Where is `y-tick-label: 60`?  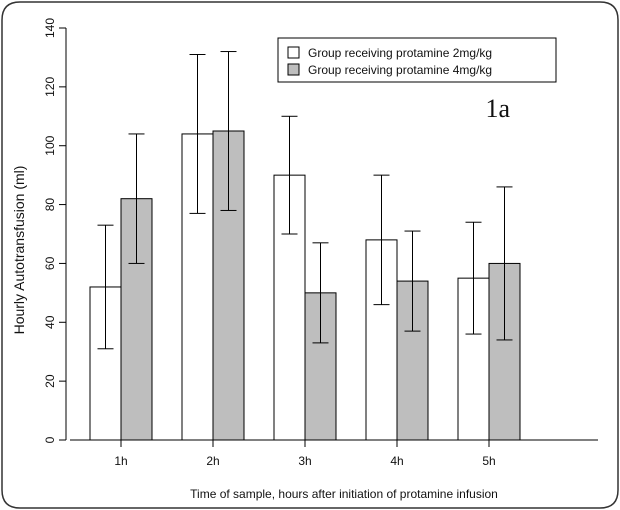 y-tick-label: 60 is located at coordinates (50, 263).